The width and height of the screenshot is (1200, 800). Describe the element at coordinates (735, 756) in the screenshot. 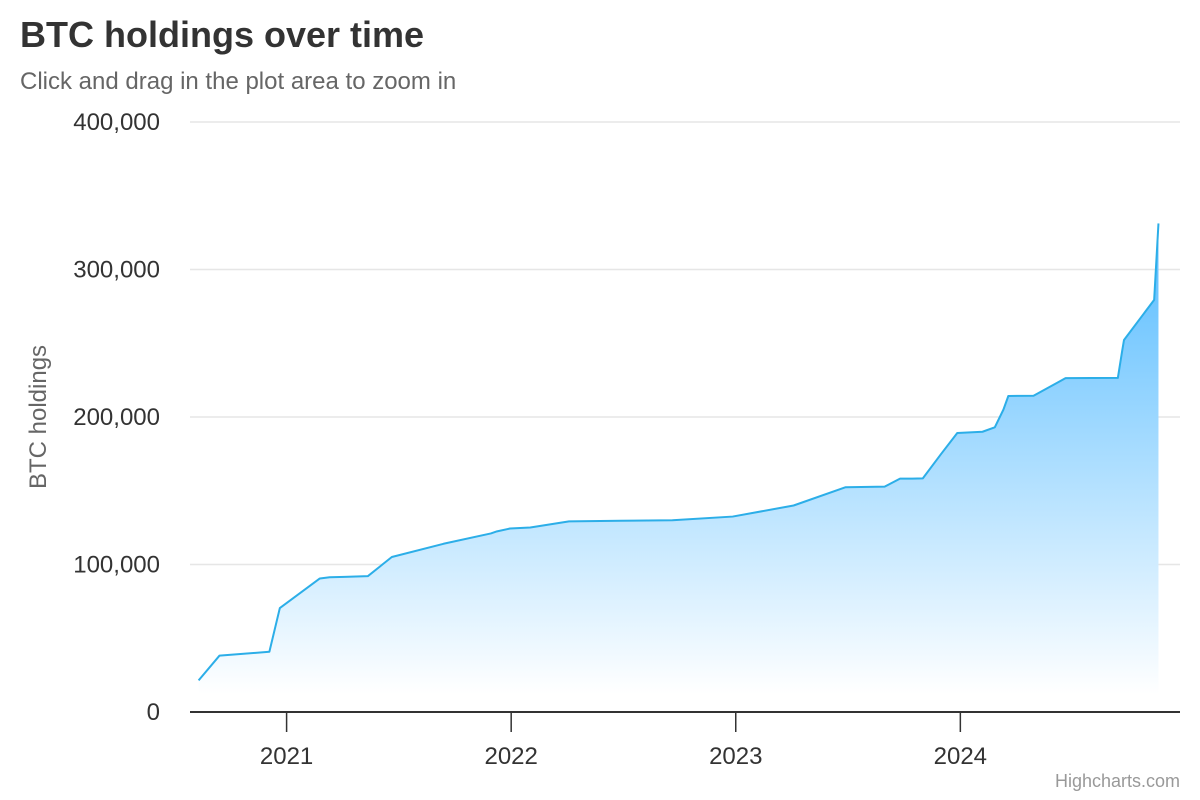

I see `x-tick-label: 2023` at that location.